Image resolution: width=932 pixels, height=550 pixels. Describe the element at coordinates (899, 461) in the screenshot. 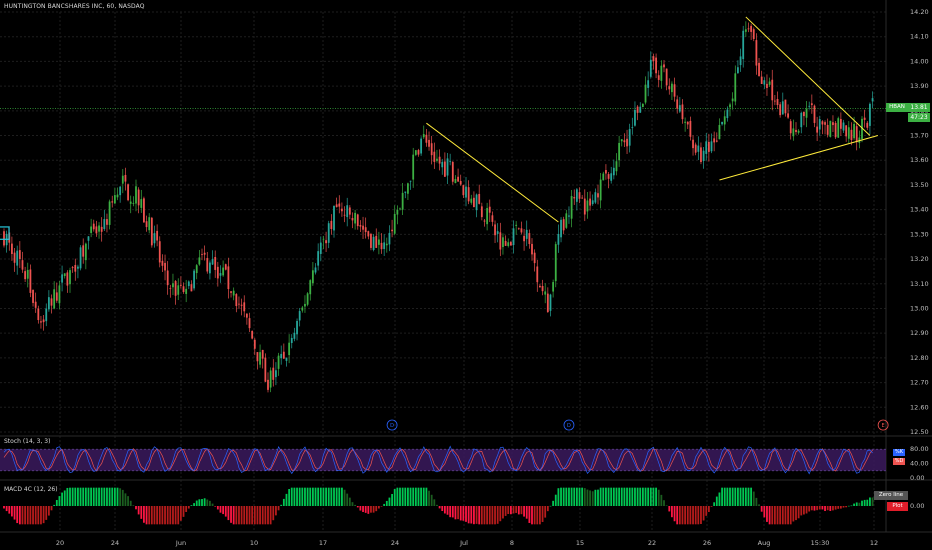

I see `stoch-d-badge: %D` at that location.